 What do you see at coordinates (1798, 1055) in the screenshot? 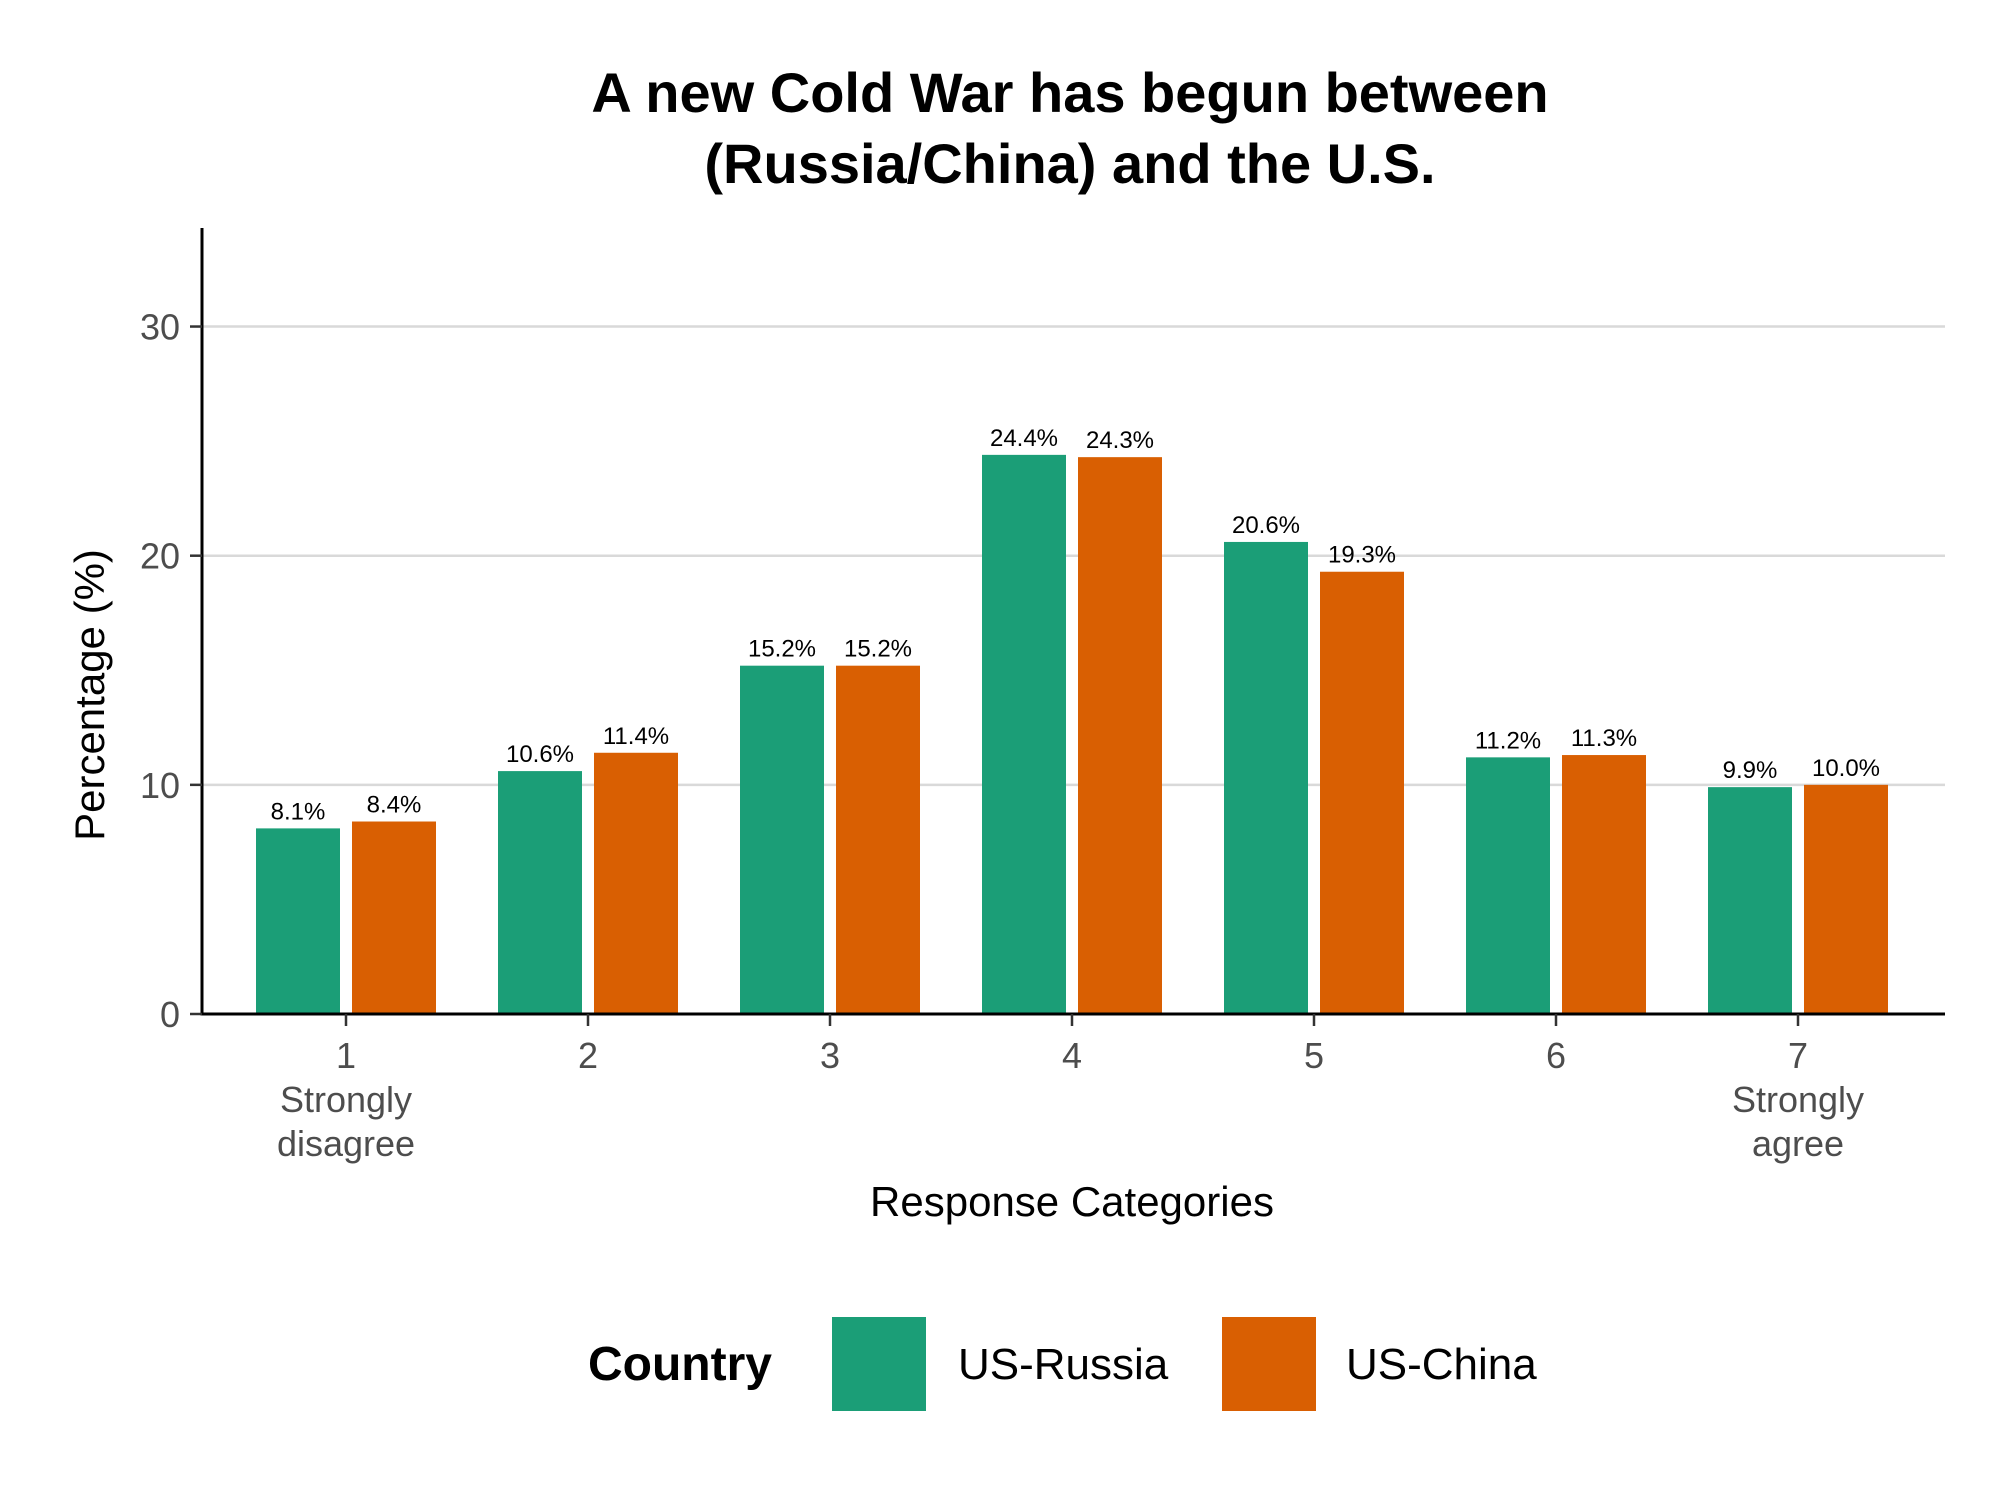
I see `x-tick-label: 7` at bounding box center [1798, 1055].